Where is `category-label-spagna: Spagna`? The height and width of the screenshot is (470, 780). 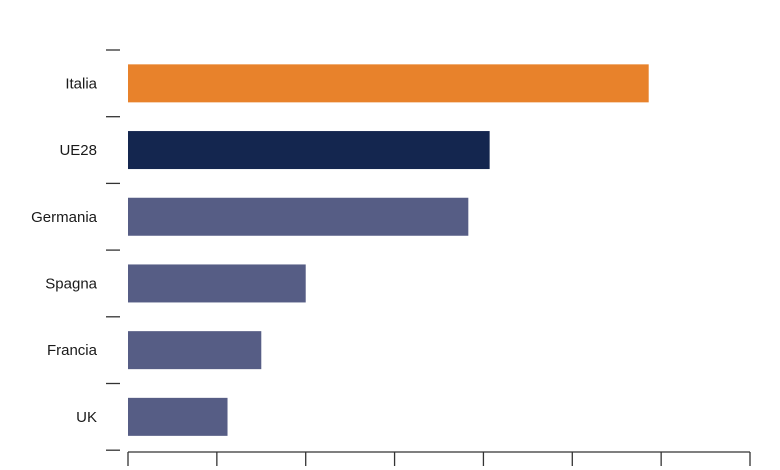
category-label-spagna: Spagna is located at coordinates (71, 283).